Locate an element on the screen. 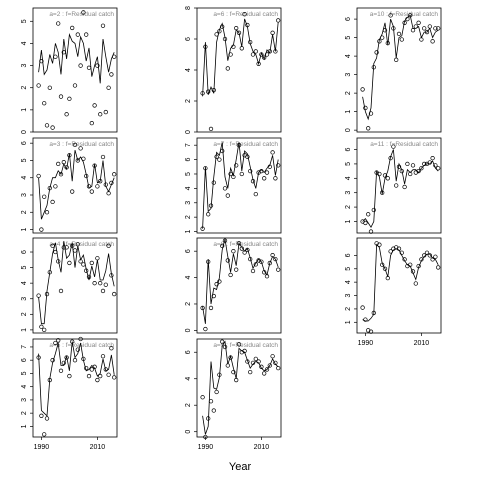 The image size is (480, 480). y-tick-label: 2 is located at coordinates (24, 314).